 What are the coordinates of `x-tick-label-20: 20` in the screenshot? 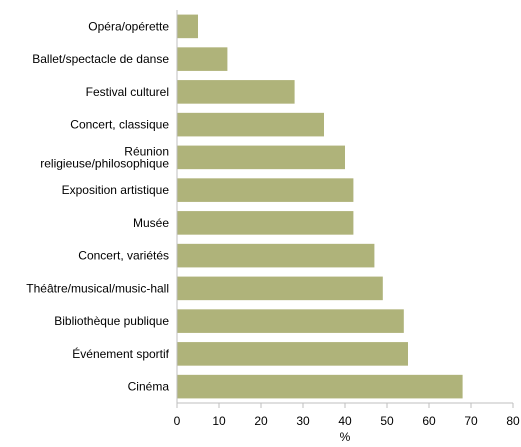 It's located at (261, 421).